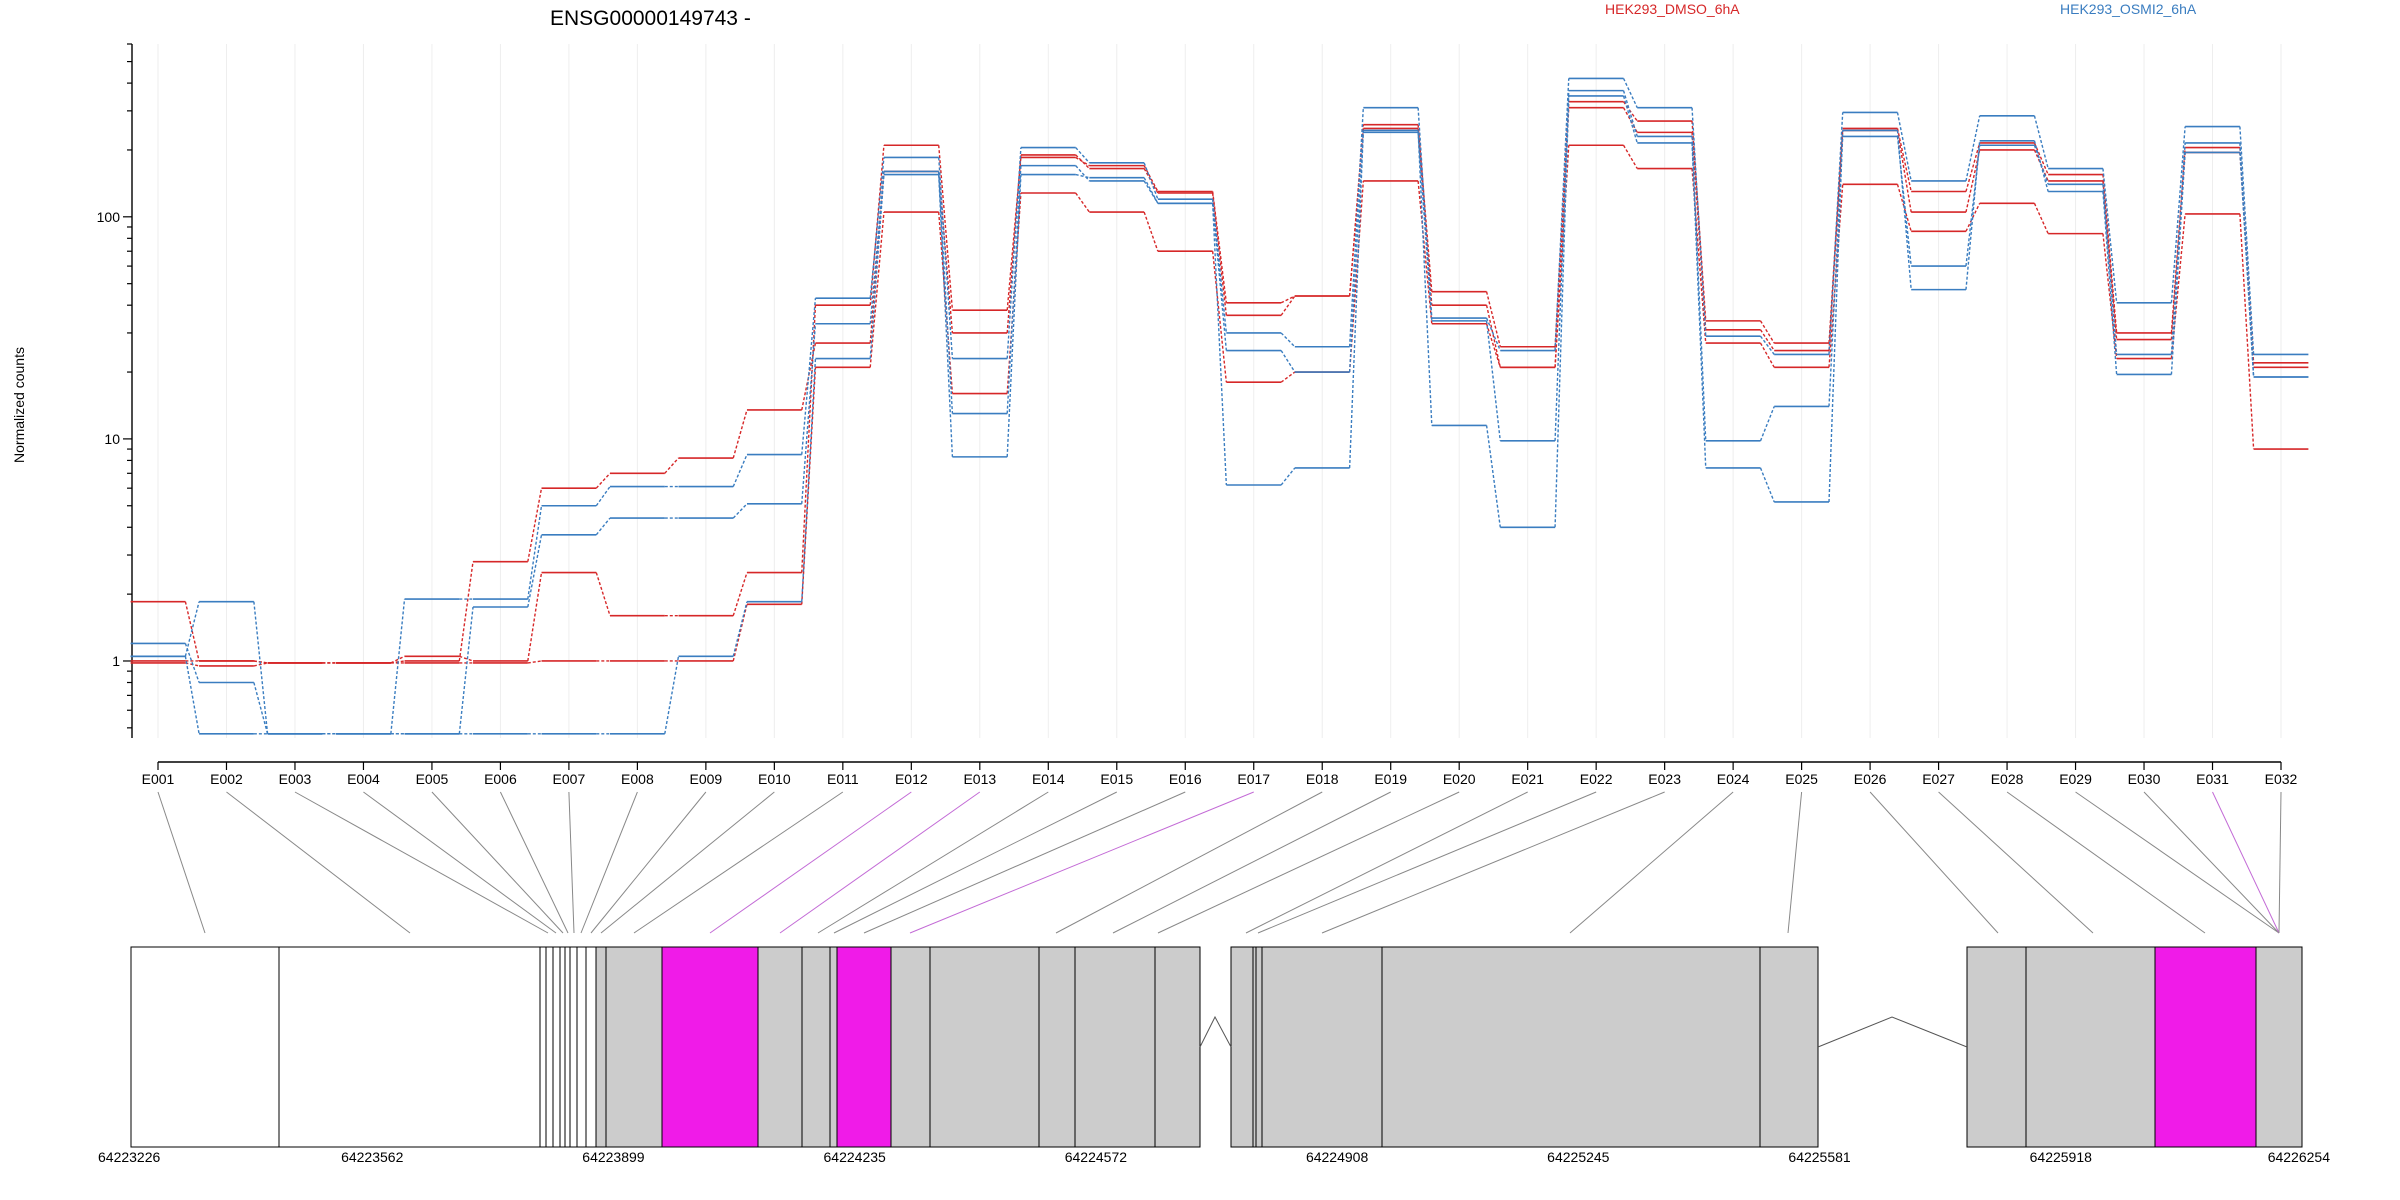 This screenshot has height=1200, width=2400. Describe the element at coordinates (158, 779) in the screenshot. I see `x-tick-label: E001` at that location.